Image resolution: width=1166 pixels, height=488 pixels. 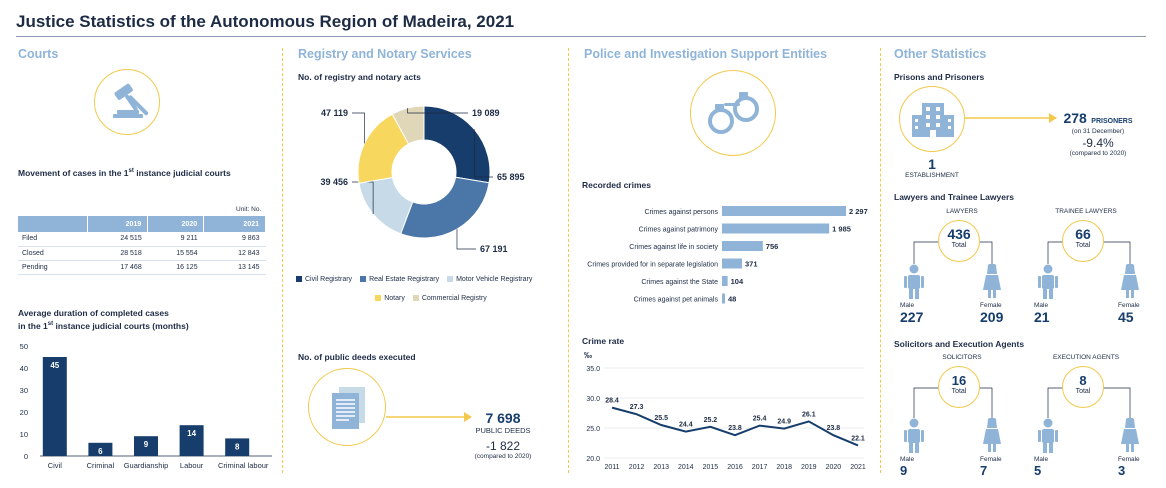 What do you see at coordinates (24, 412) in the screenshot?
I see `y-tick-label: 20` at bounding box center [24, 412].